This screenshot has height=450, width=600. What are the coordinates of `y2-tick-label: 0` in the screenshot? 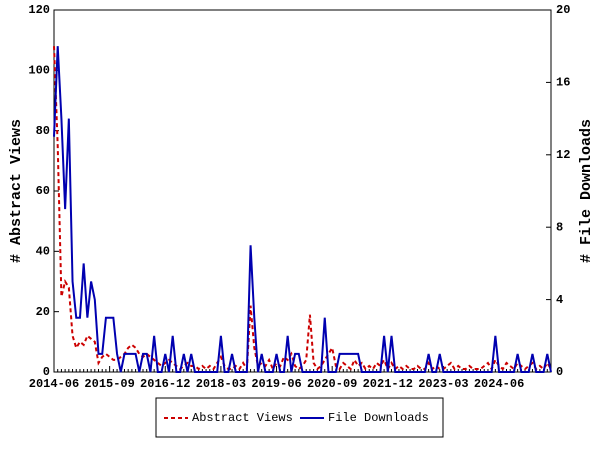 It's located at (559, 372).